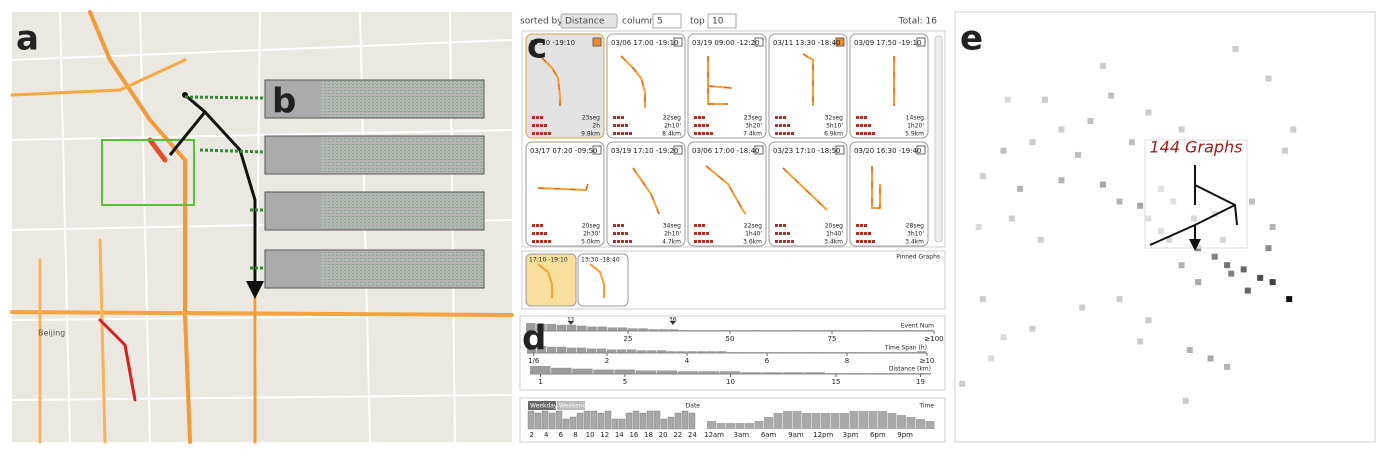 Image resolution: width=1385 pixels, height=462 pixels. What do you see at coordinates (697, 22) in the screenshot?
I see `label: top` at bounding box center [697, 22].